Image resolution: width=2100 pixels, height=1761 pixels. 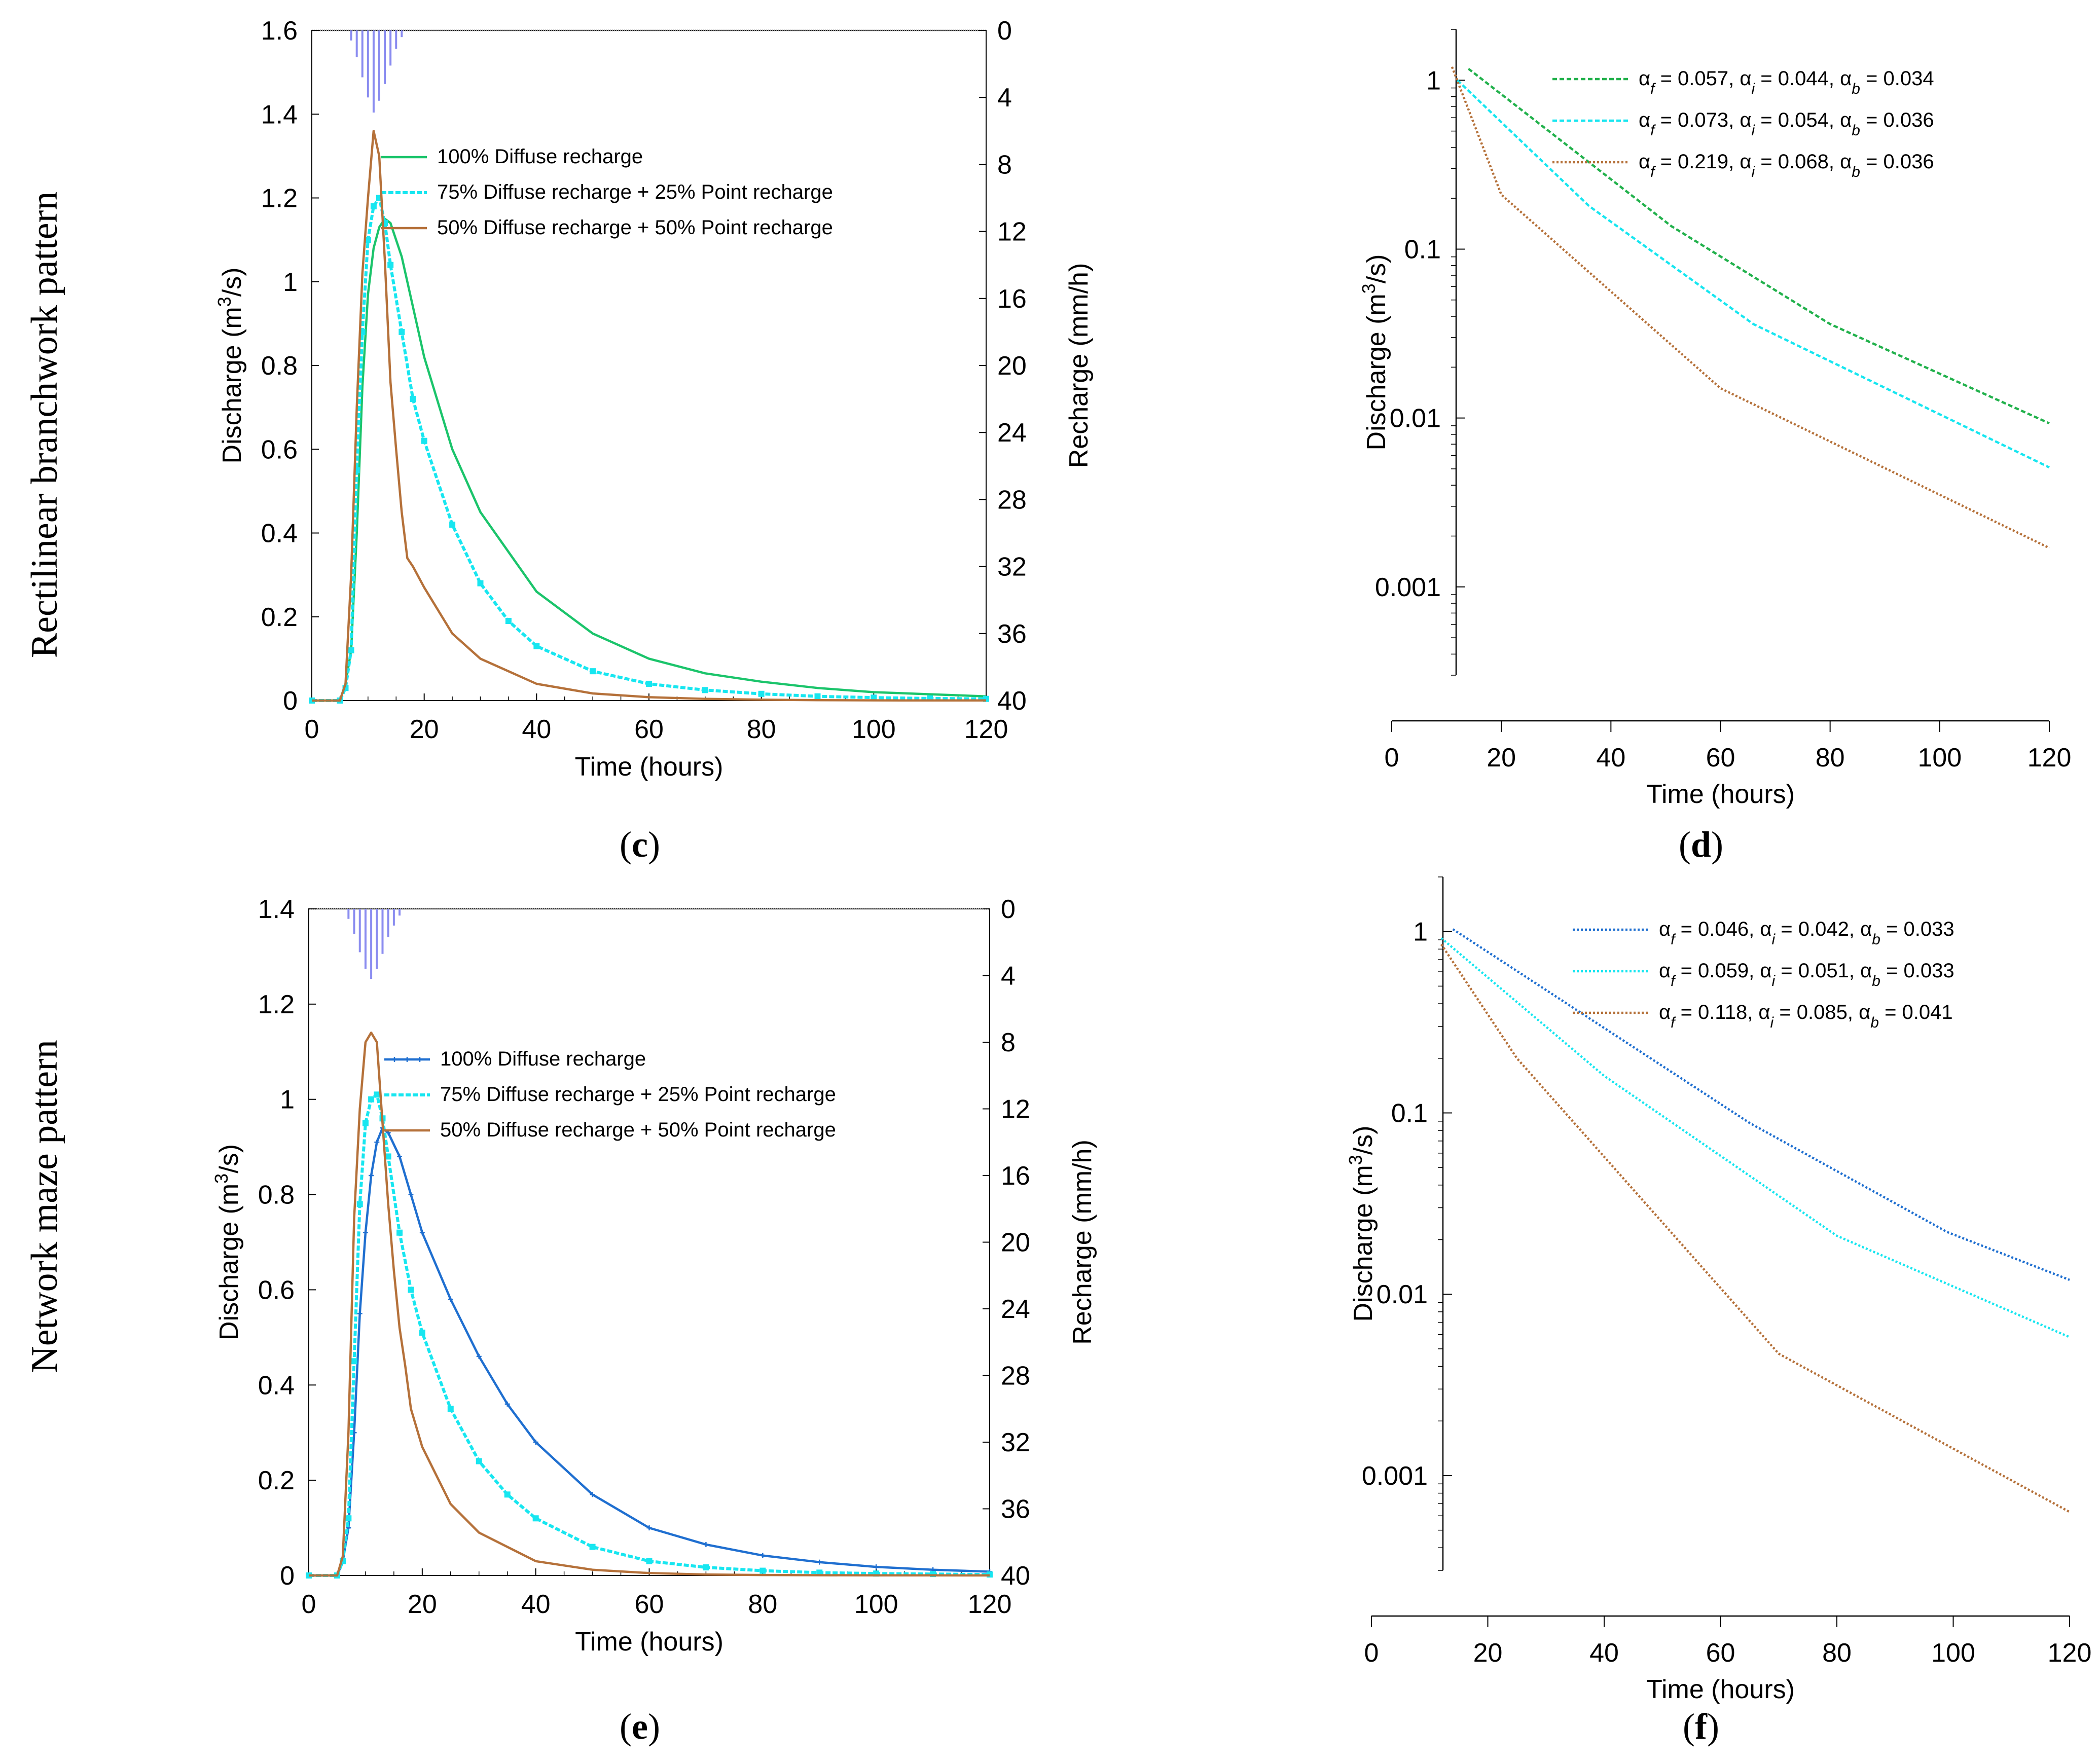 I want to click on y-tick-label: 1.6, so click(x=279, y=31).